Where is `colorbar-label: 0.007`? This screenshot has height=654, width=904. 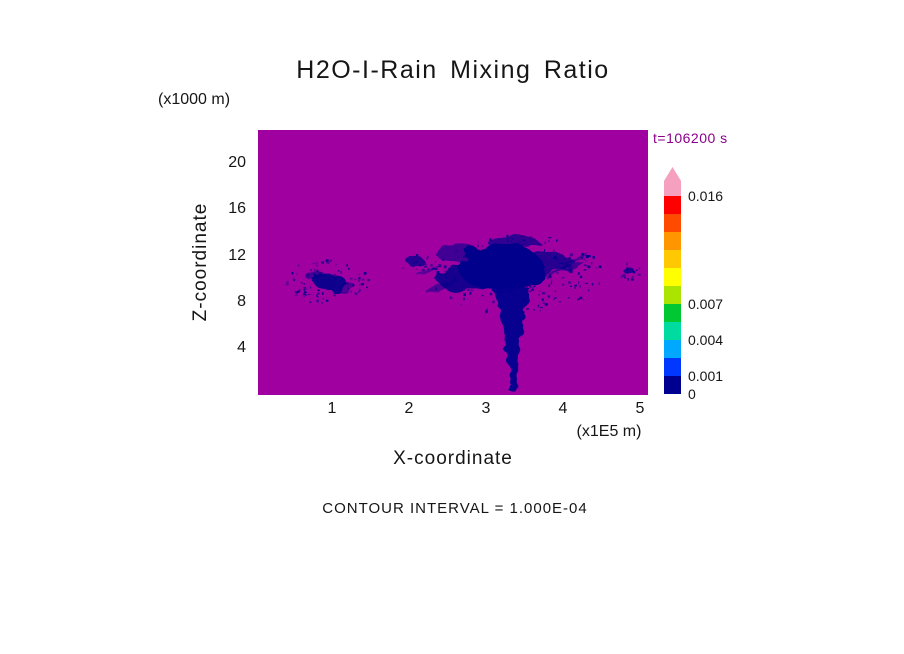 colorbar-label: 0.007 is located at coordinates (706, 304).